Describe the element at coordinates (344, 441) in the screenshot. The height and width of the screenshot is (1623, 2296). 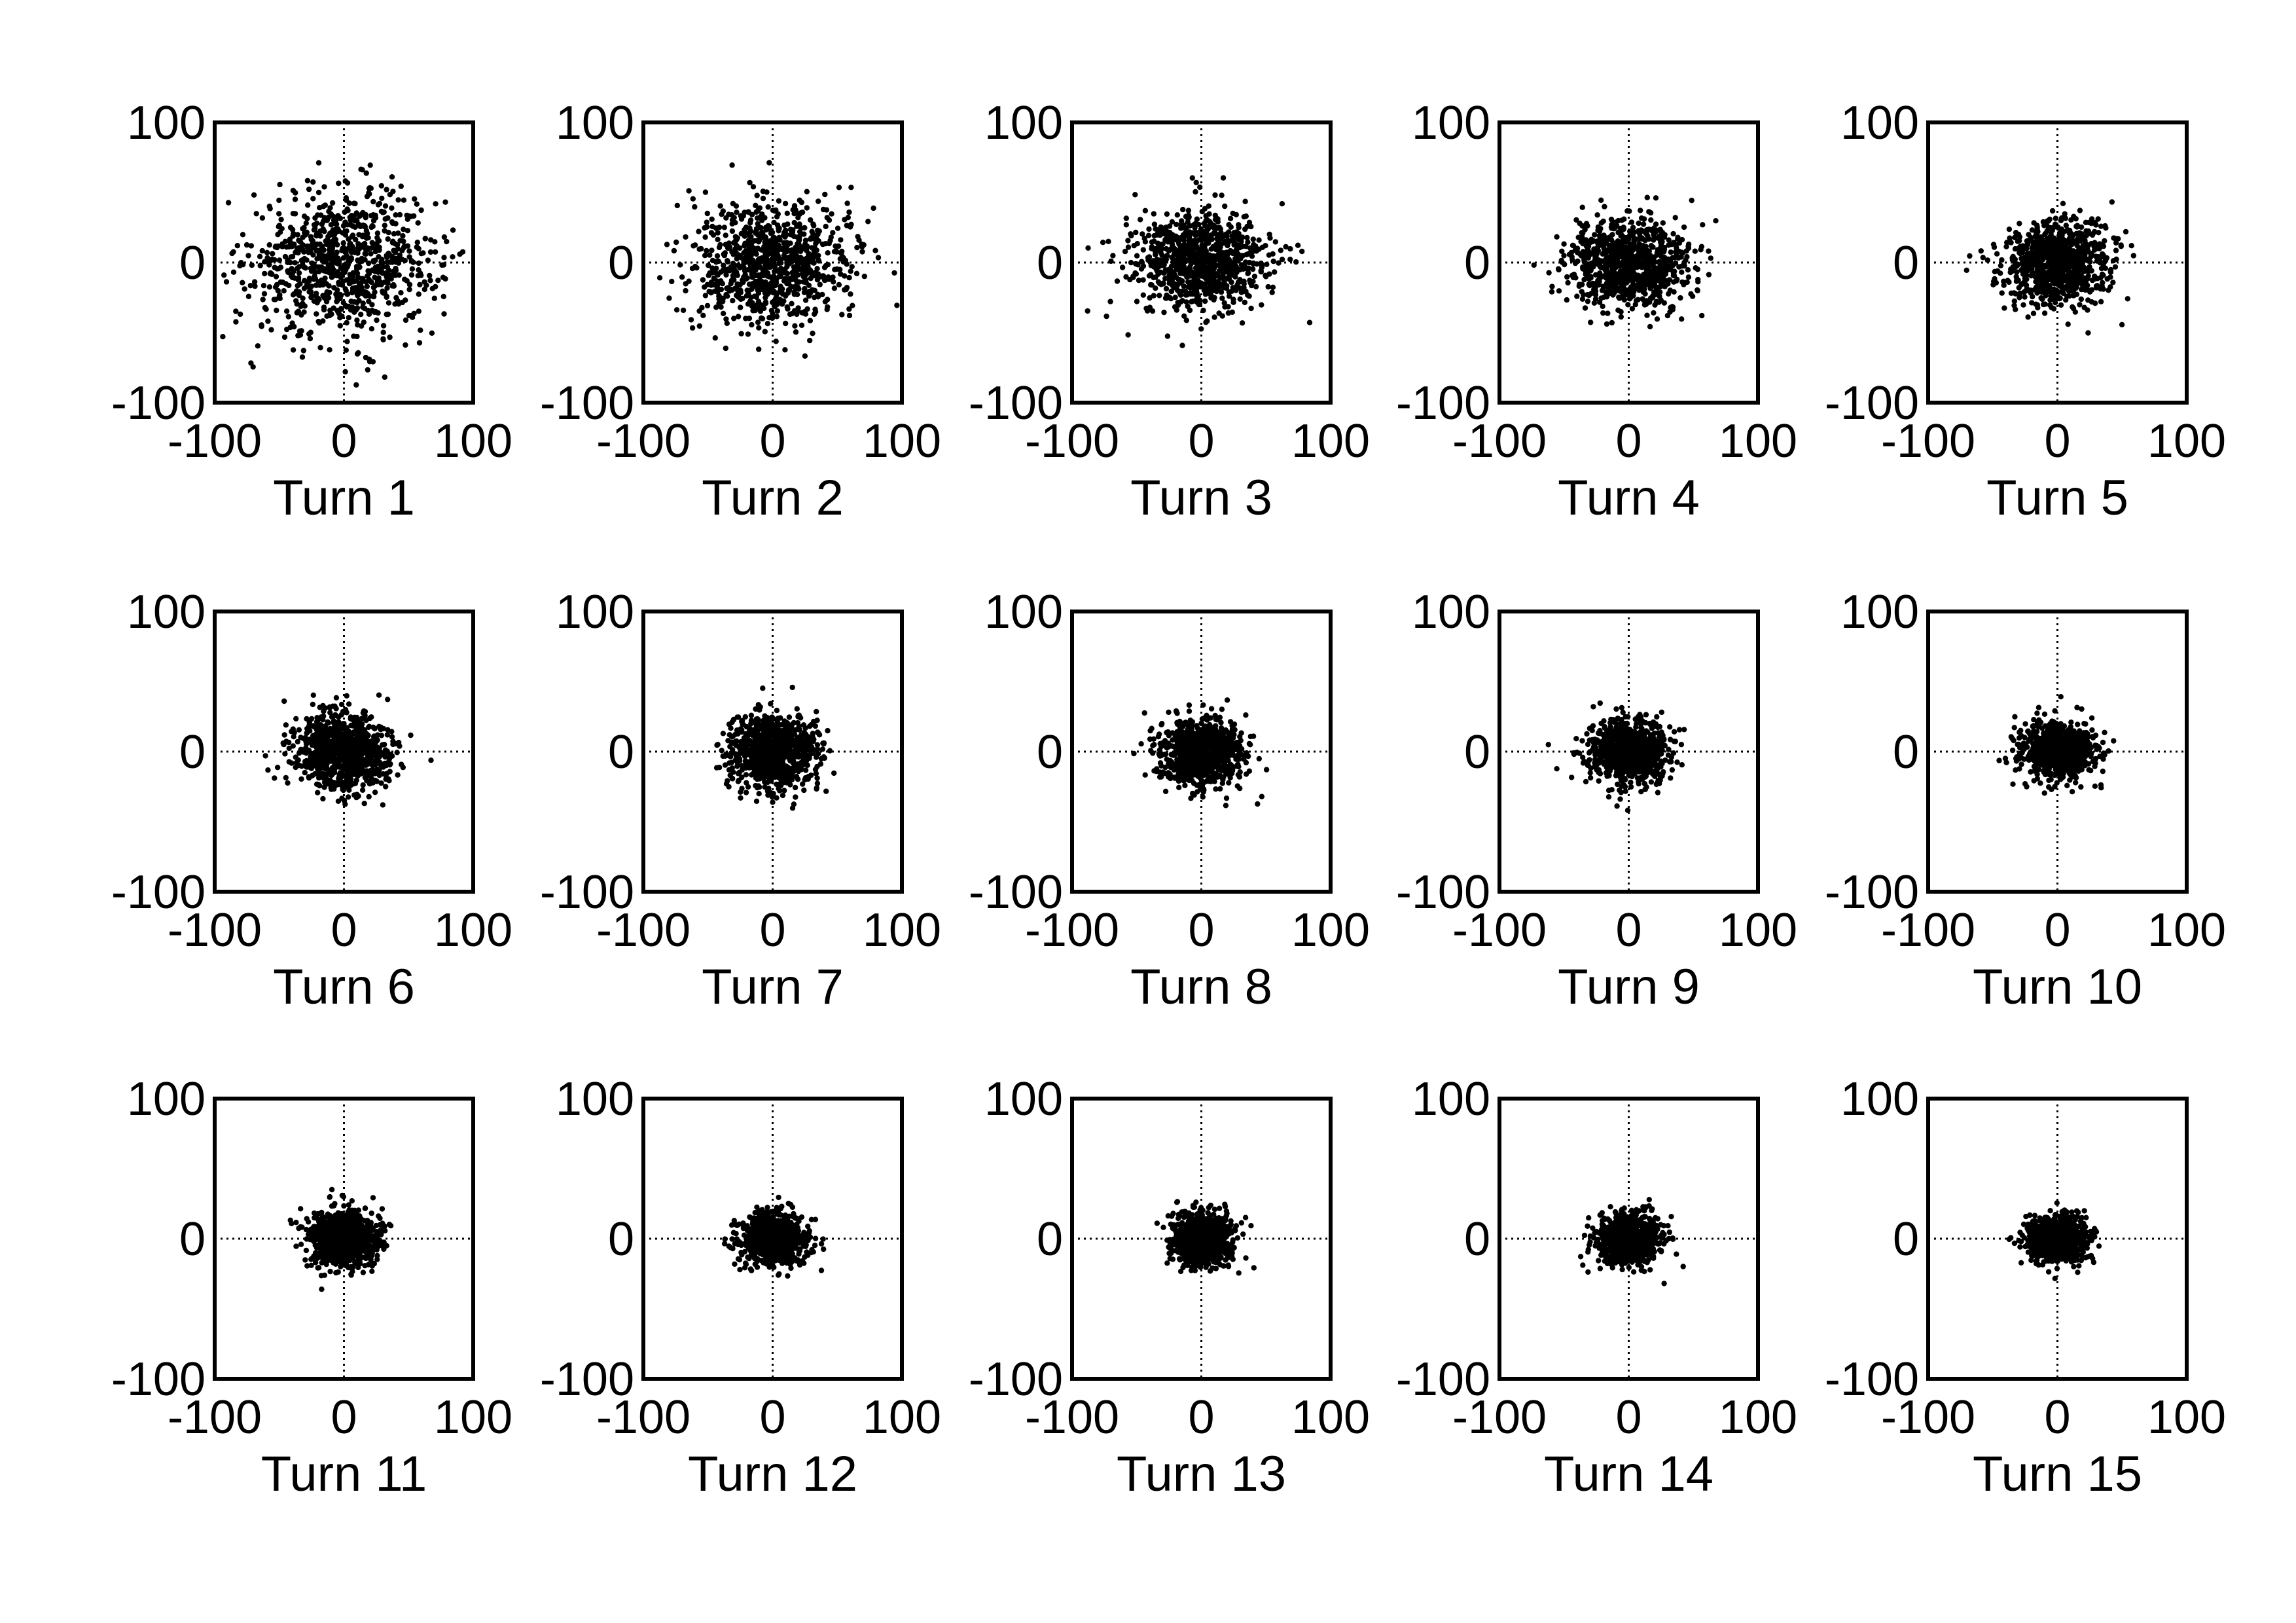
I see `x-tick-label: 0` at that location.